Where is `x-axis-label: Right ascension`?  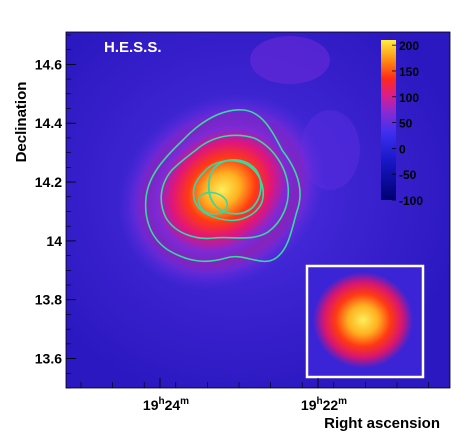 x-axis-label: Right ascension is located at coordinates (382, 423).